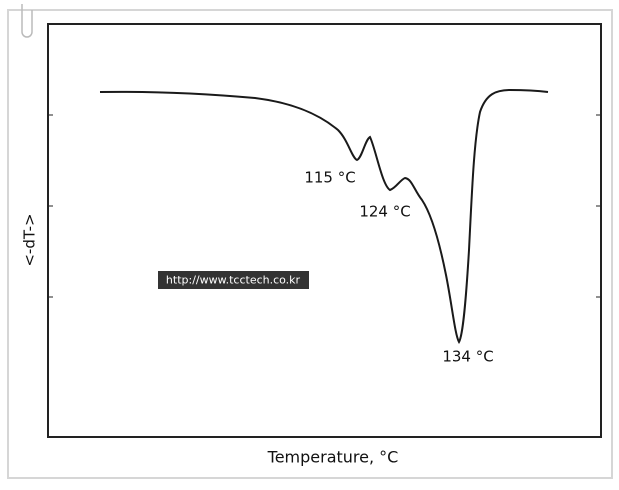  Describe the element at coordinates (384, 212) in the screenshot. I see `peak-label: 124 °C` at that location.